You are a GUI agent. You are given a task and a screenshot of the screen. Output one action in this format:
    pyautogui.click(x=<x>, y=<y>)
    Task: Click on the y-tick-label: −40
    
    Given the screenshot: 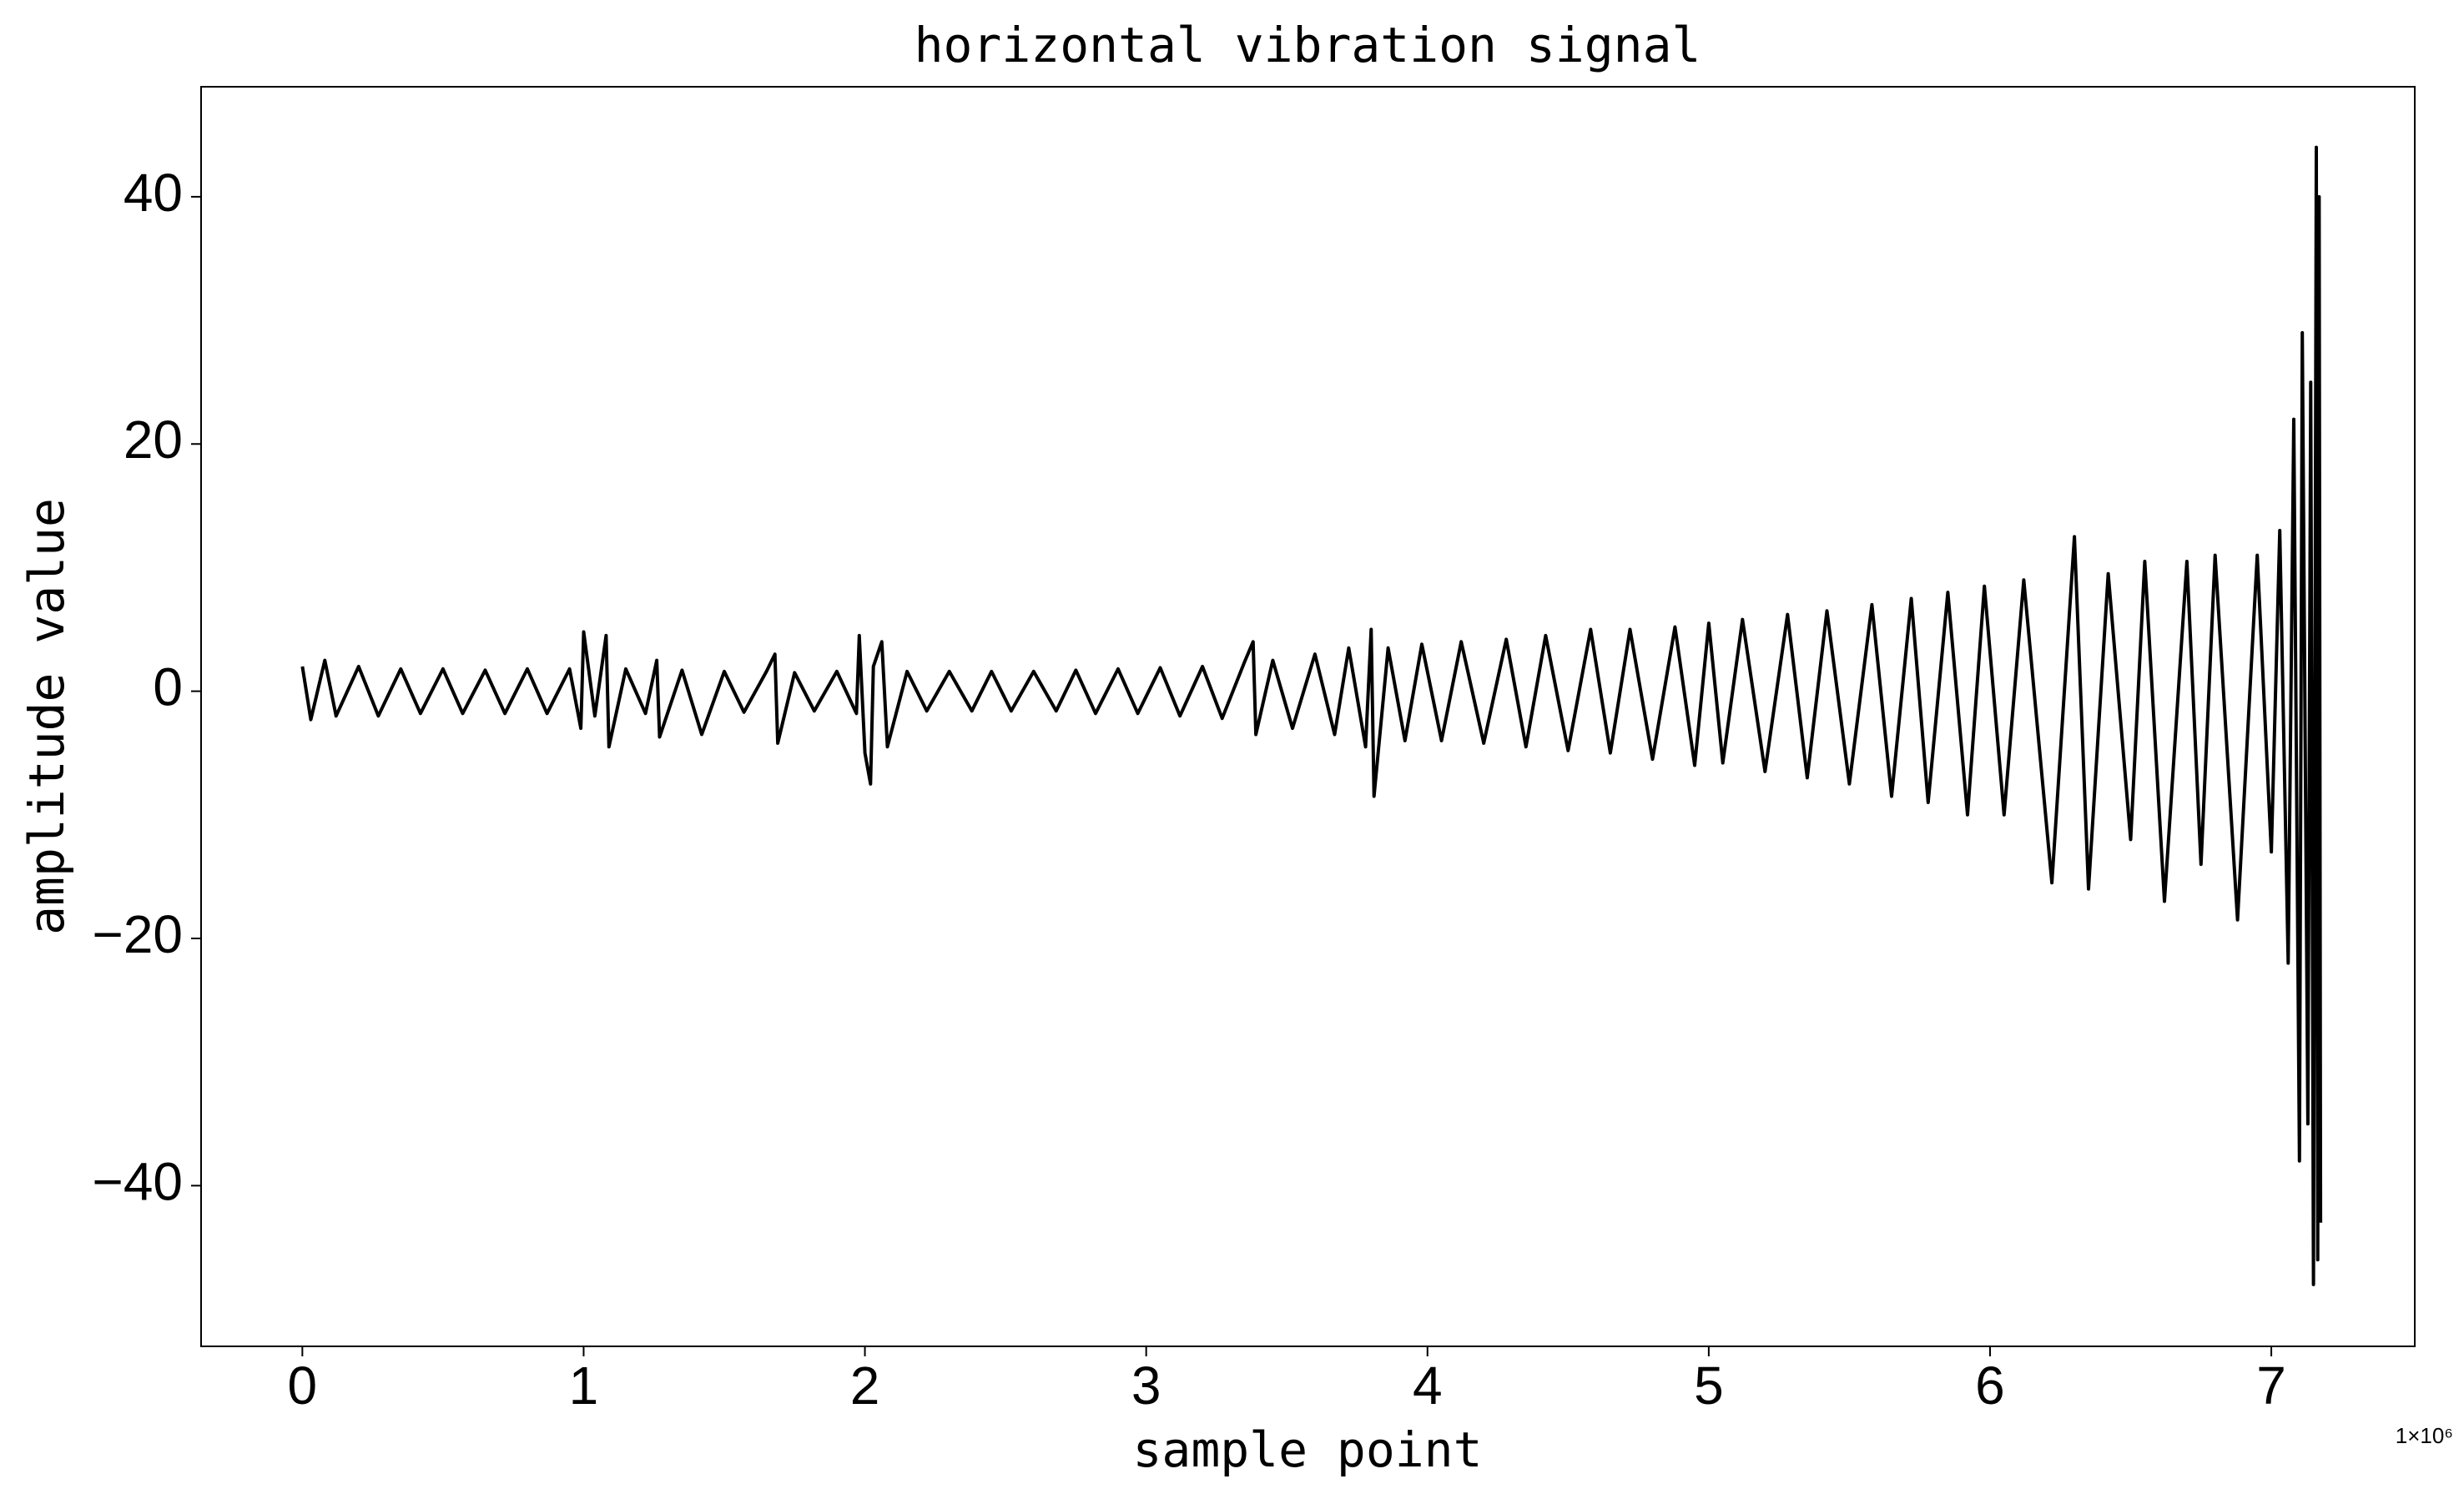 What is the action you would take?
    pyautogui.click(x=137, y=1181)
    